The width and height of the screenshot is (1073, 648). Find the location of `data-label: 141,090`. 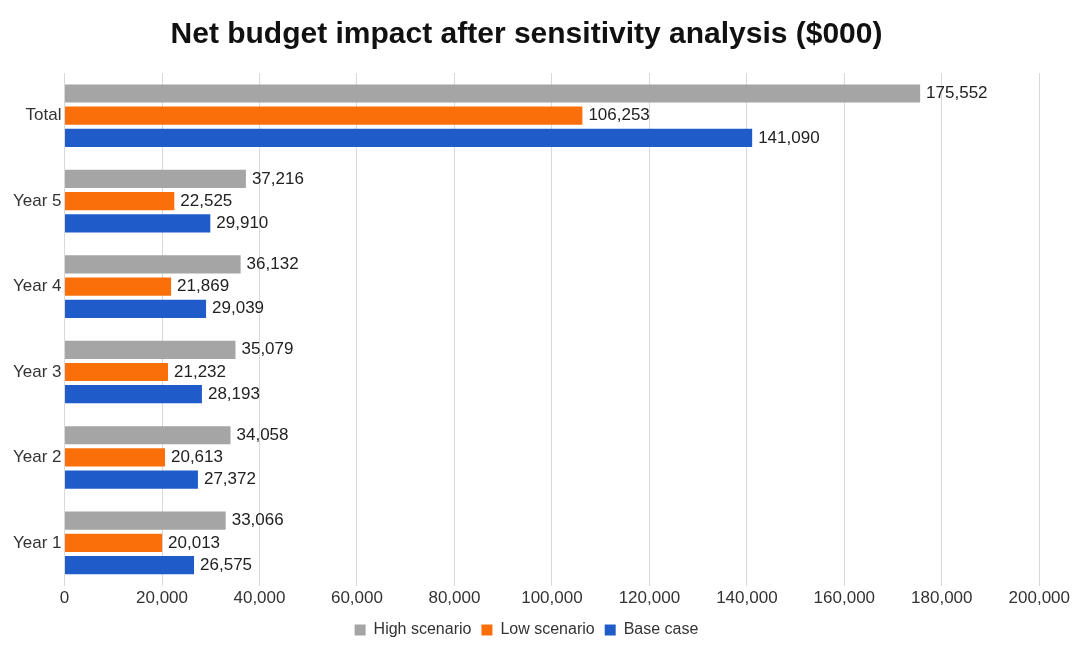

data-label: 141,090 is located at coordinates (789, 137).